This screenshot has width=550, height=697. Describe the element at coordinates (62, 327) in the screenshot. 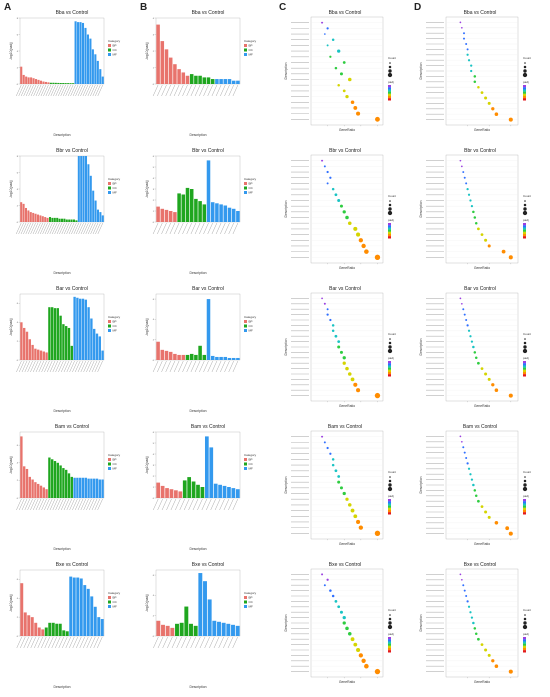

I see `plot-area` at that location.